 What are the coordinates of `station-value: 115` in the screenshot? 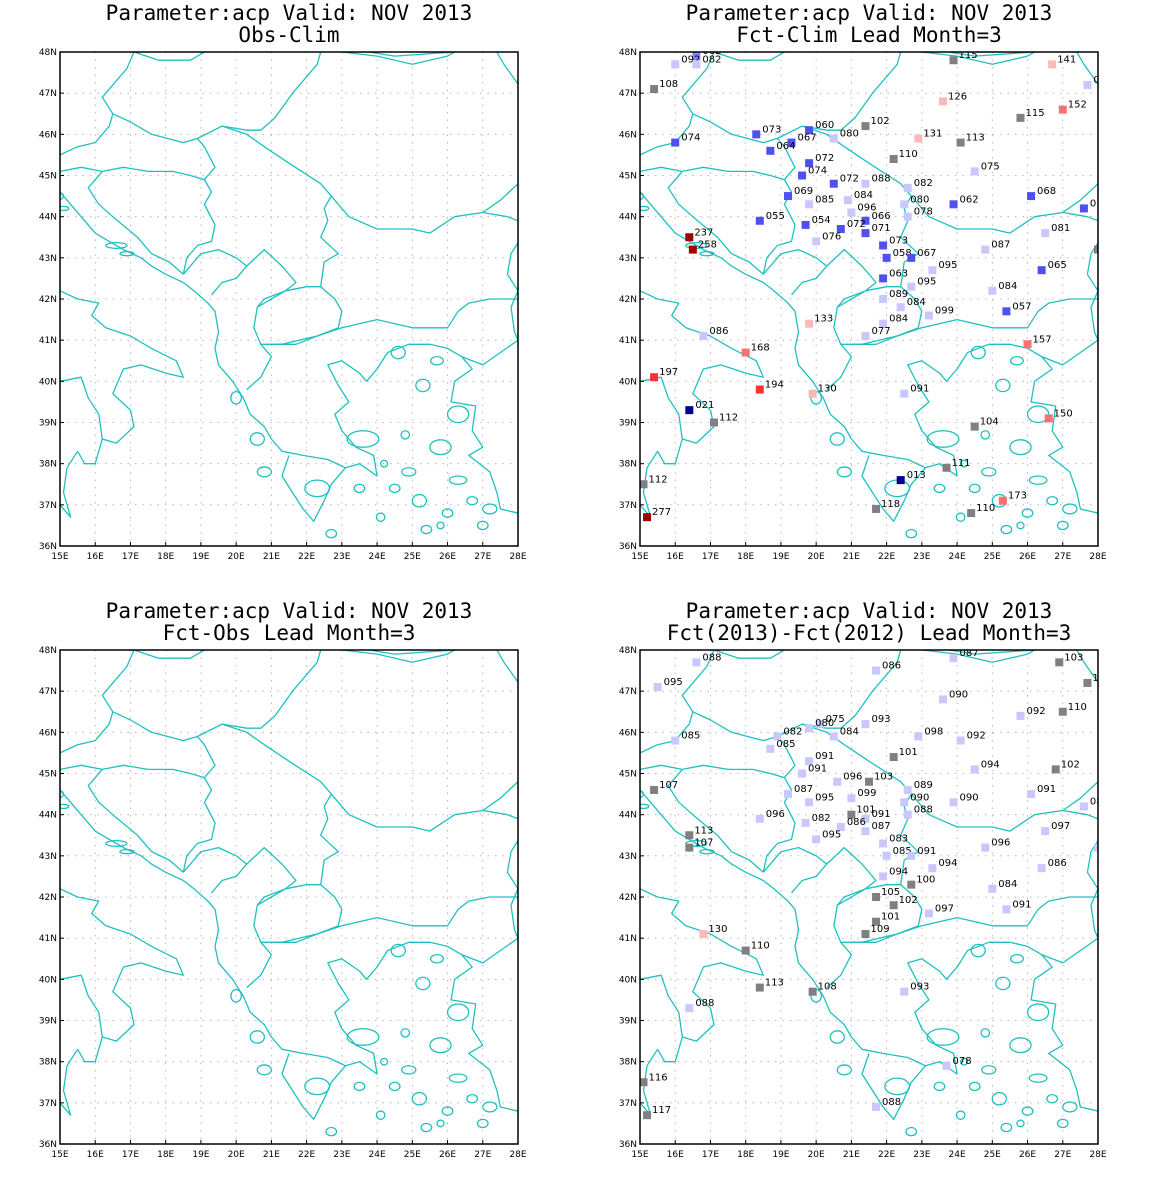 It's located at (968, 55).